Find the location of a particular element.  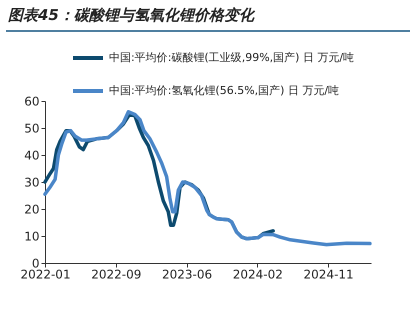

x-tick-label: 2024-02 is located at coordinates (257, 275).